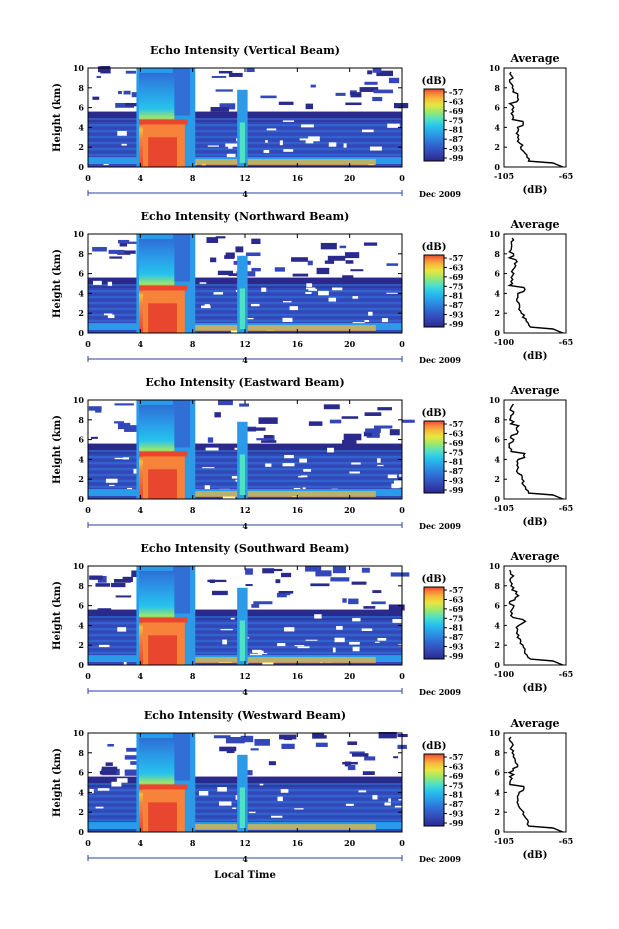  Describe the element at coordinates (245, 526) in the screenshot. I see `day-marker: 4` at that location.